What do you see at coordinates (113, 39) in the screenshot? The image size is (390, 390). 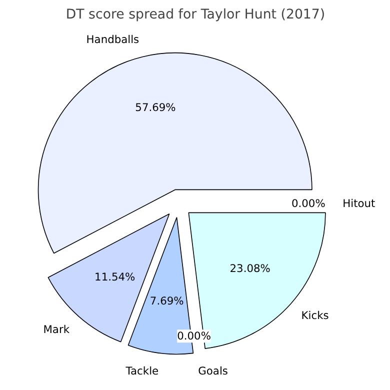 I see `slice-label: Handballs` at bounding box center [113, 39].